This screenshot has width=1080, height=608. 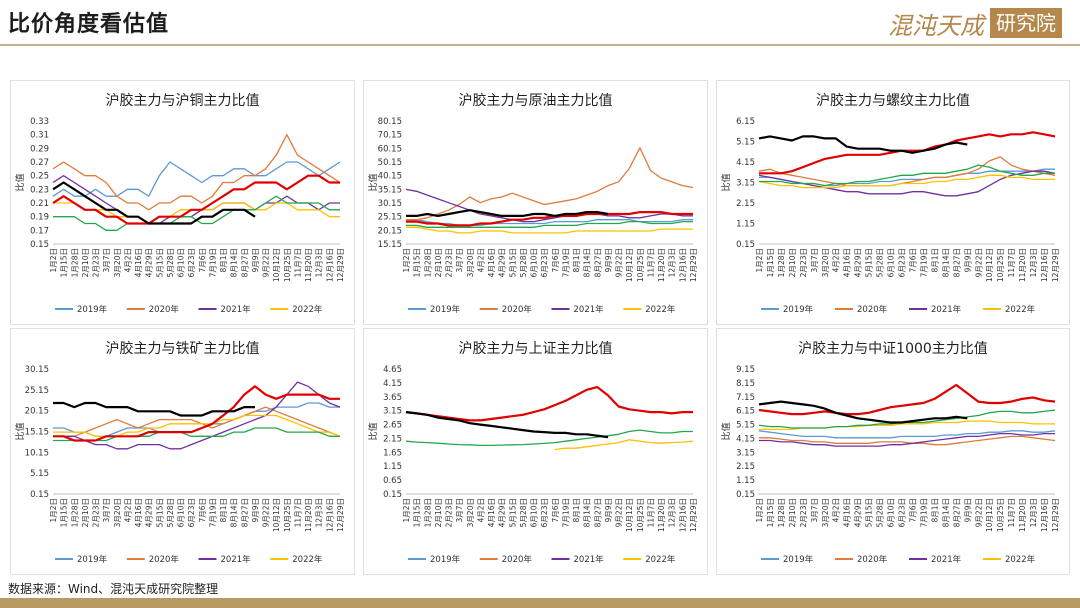 I want to click on logo-box: 研究院, so click(x=1026, y=23).